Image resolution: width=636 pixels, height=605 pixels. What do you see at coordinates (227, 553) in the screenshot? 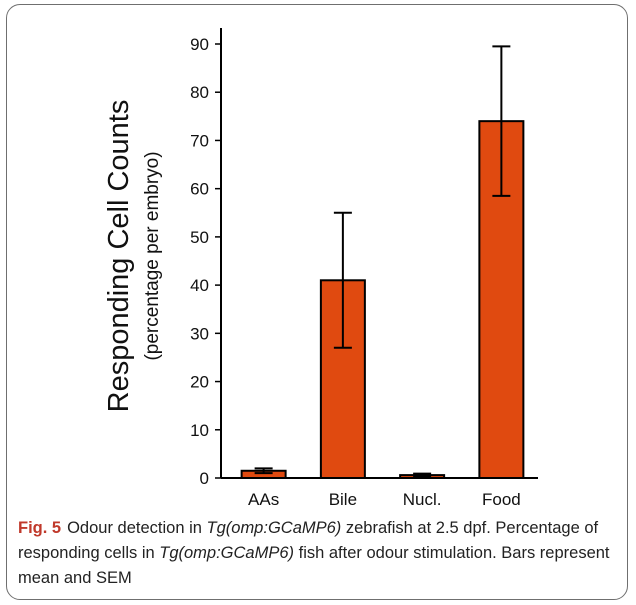
I see `caption-italic-2: Tg(omp:GCaMP6)` at bounding box center [227, 553].